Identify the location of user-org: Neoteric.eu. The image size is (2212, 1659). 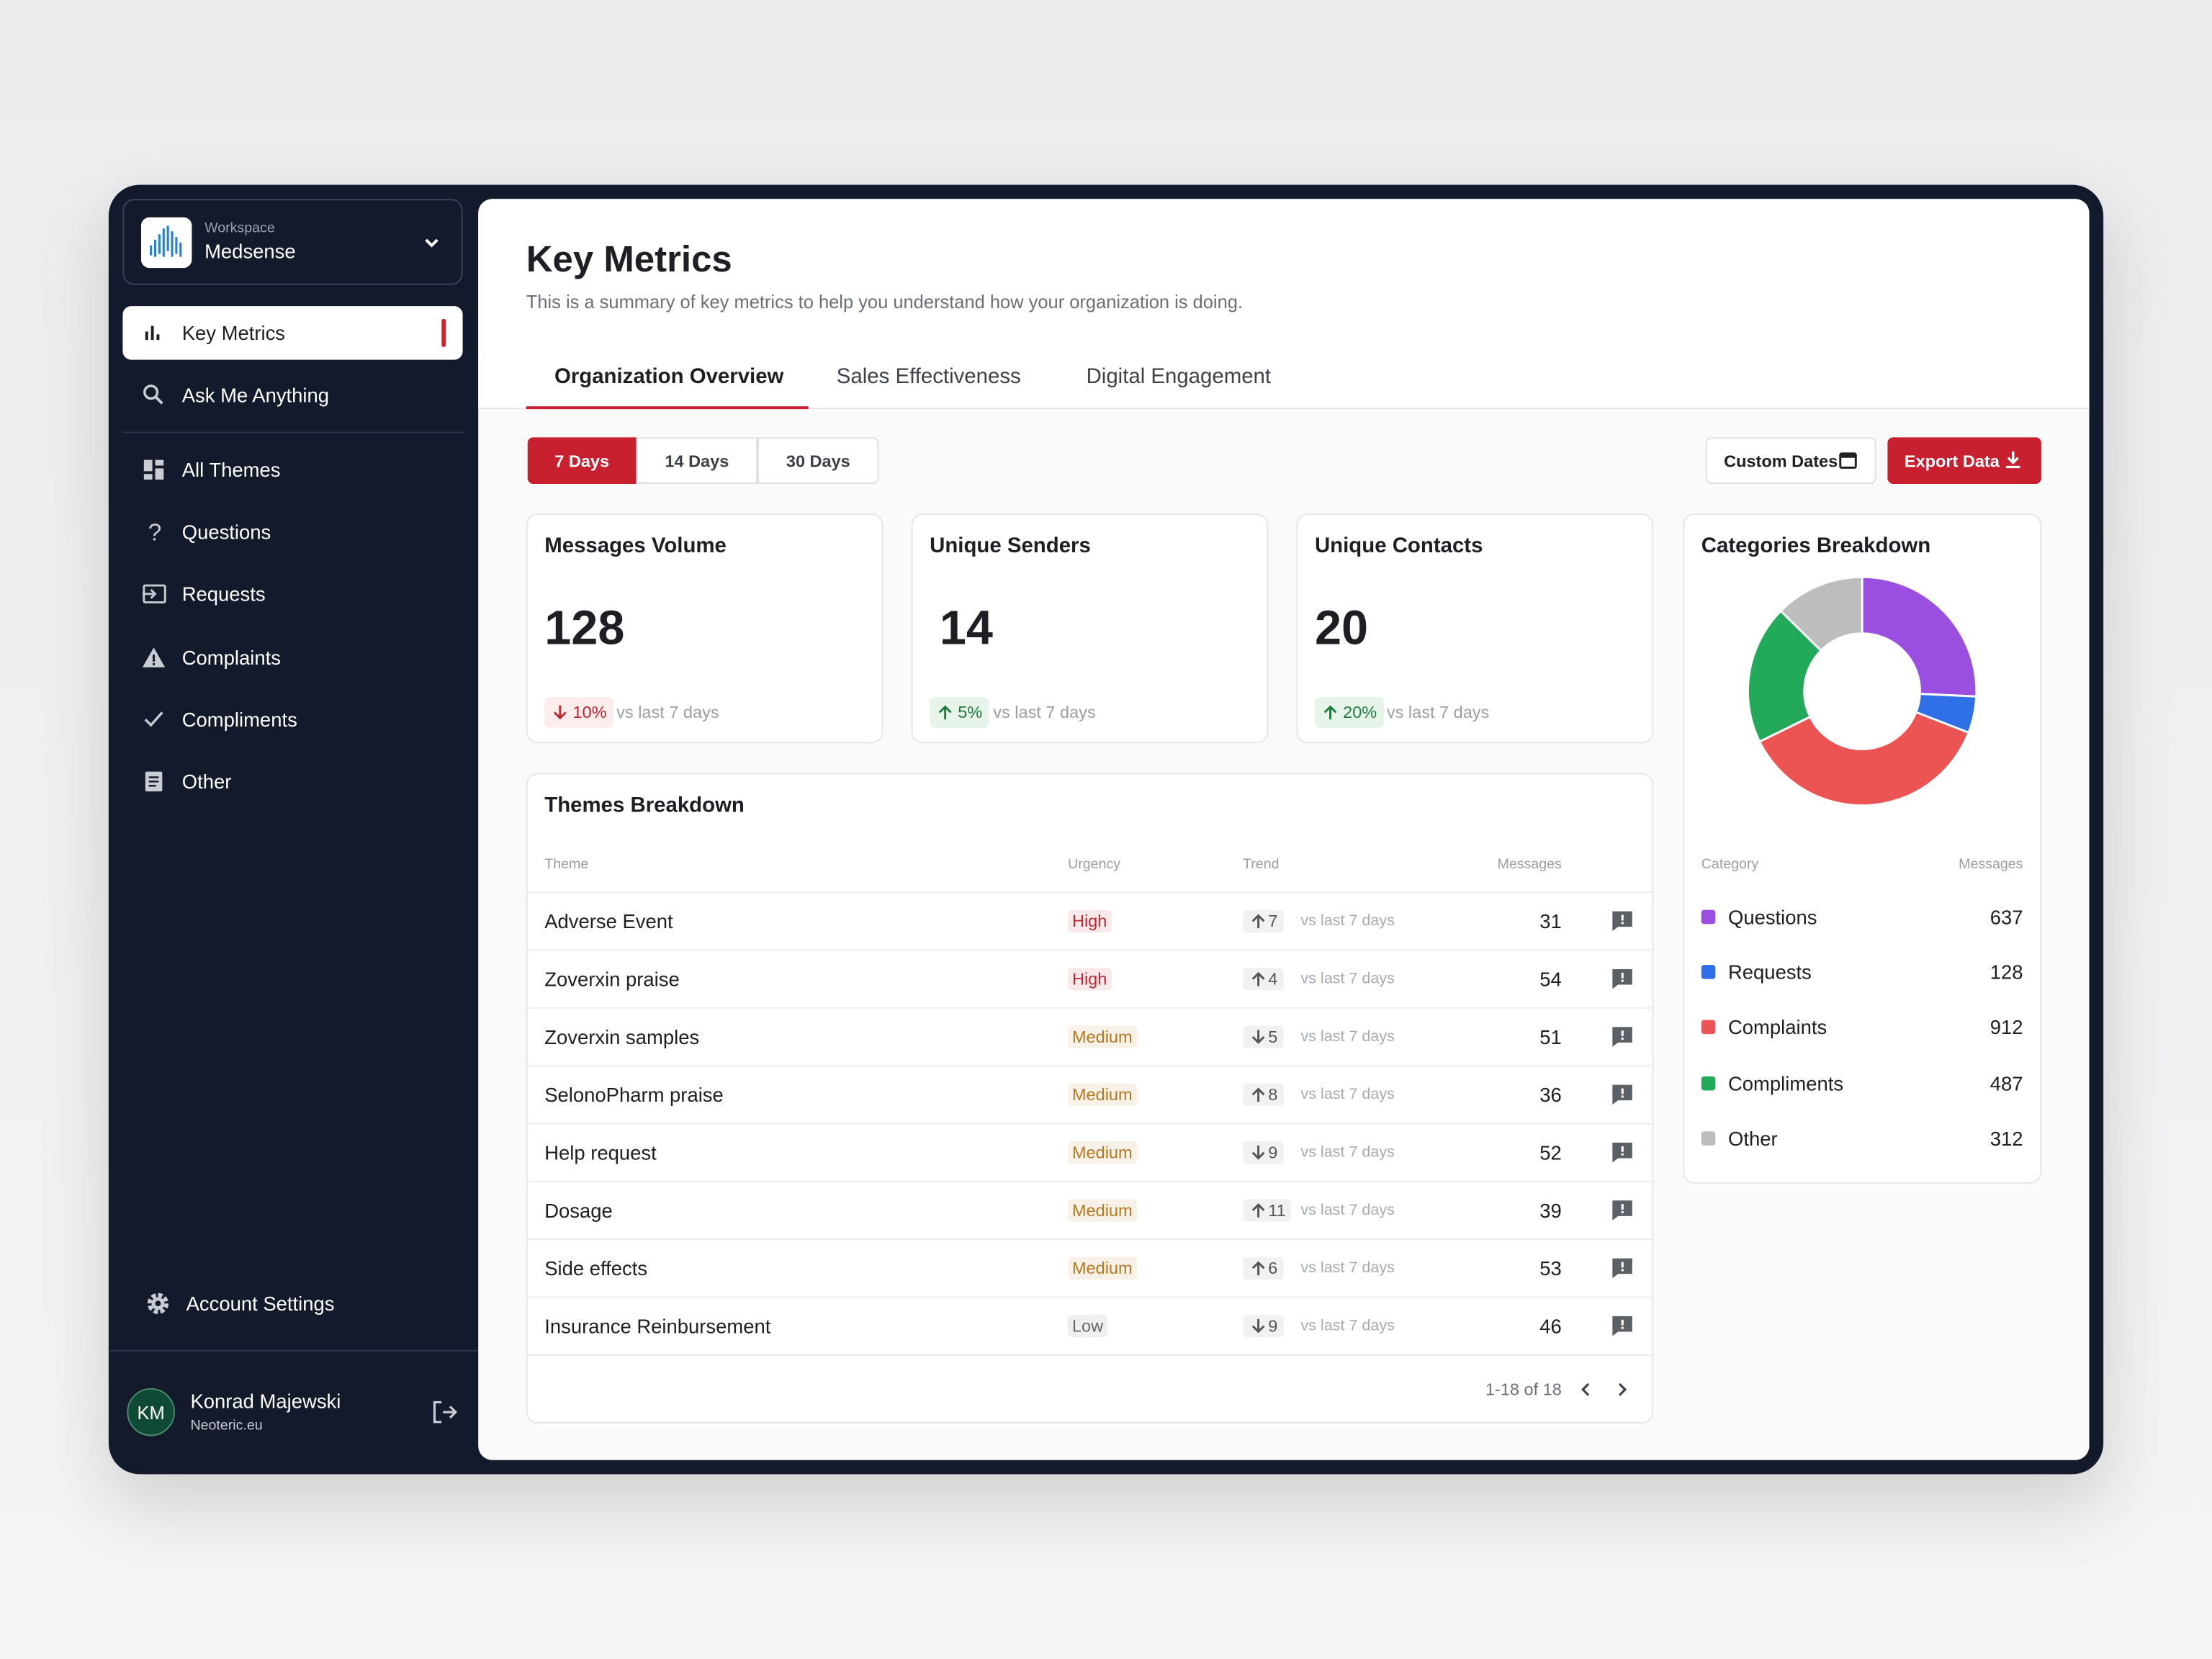
(226, 1426).